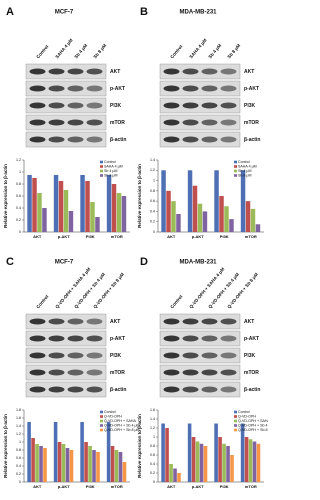  Describe the element at coordinates (244, 171) in the screenshot. I see `legend-label: Sb 4 μM` at that location.